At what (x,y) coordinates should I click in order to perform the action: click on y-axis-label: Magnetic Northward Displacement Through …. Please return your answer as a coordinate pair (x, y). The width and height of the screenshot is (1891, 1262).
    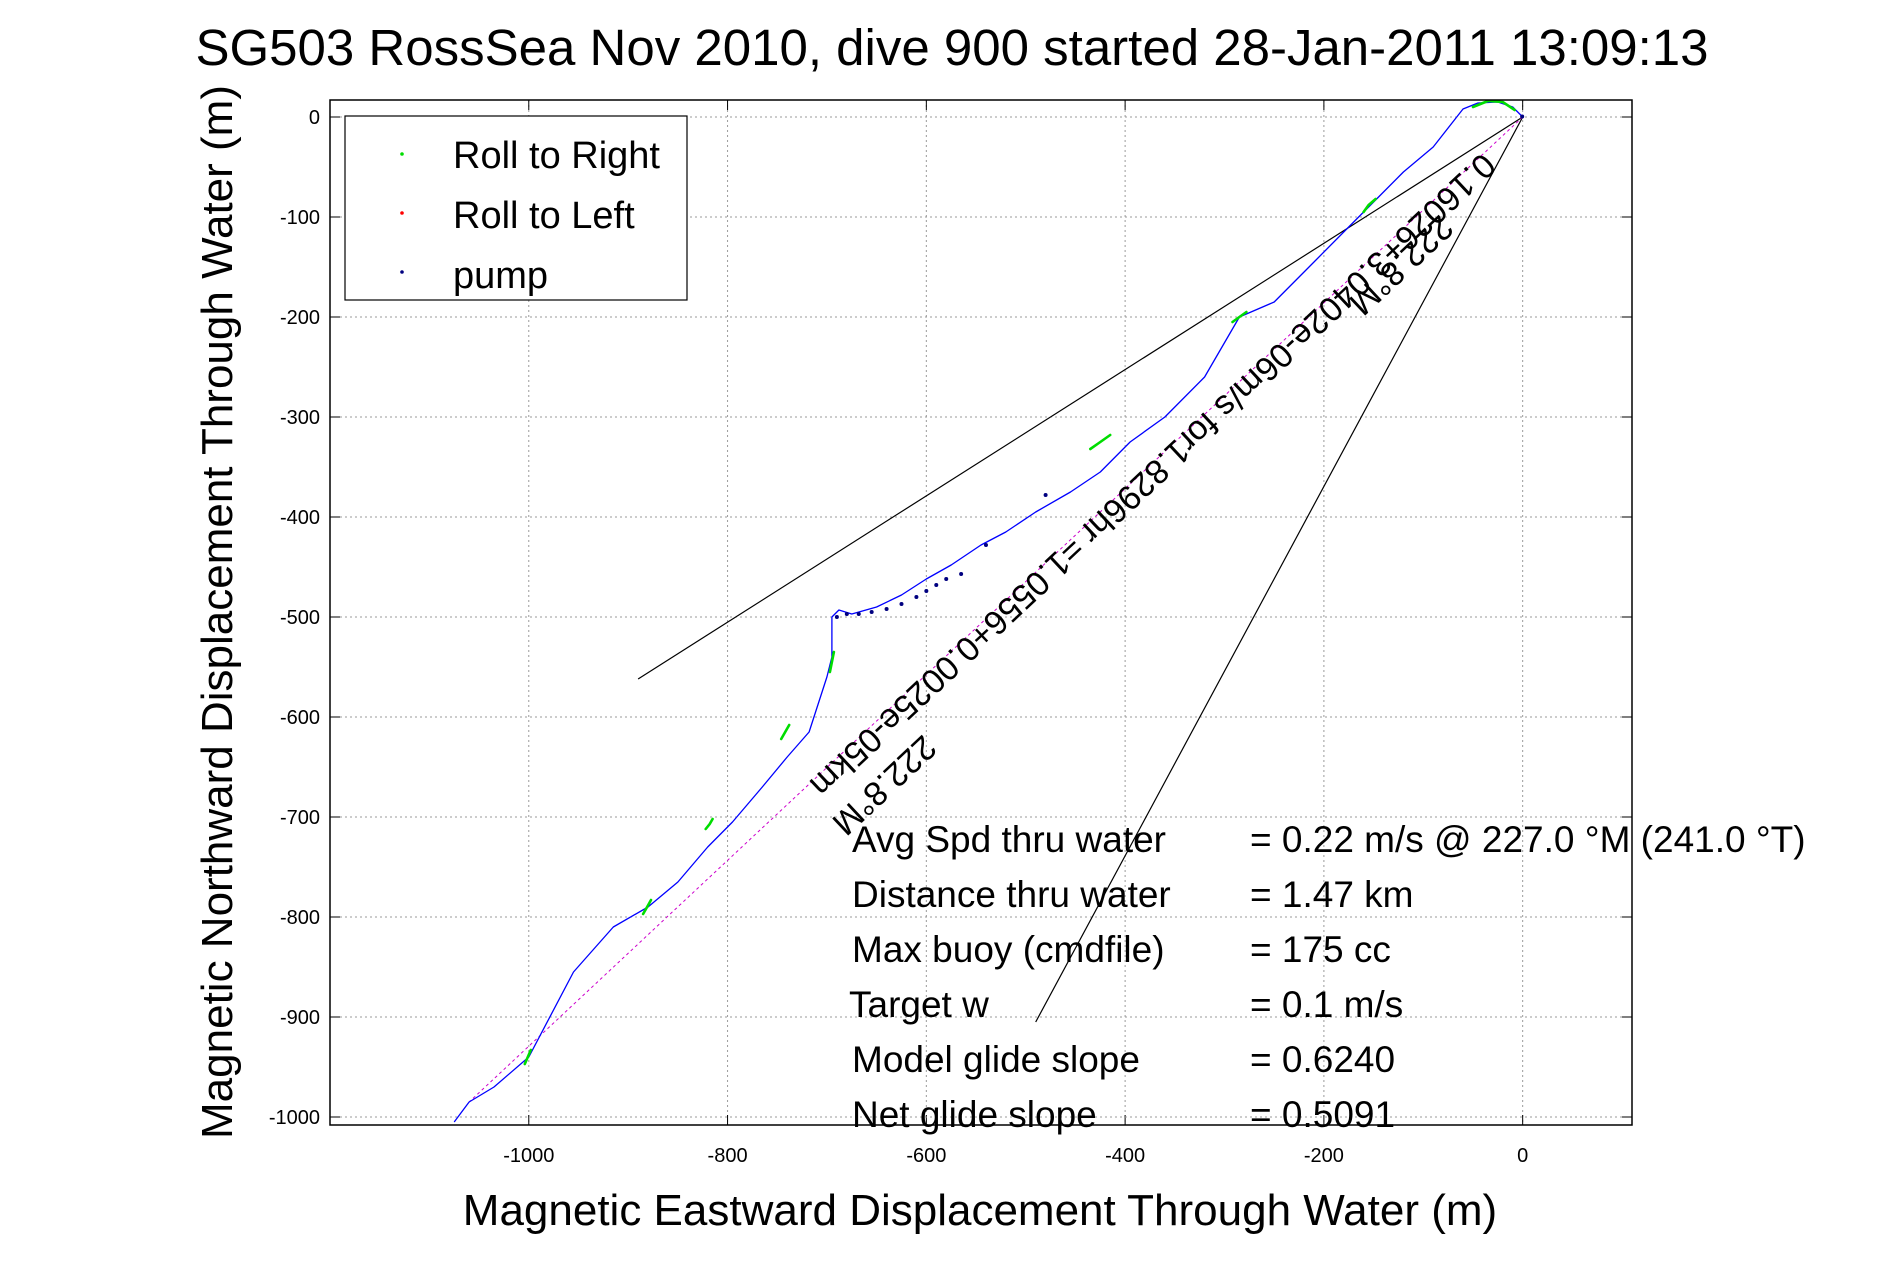
    Looking at the image, I should click on (217, 612).